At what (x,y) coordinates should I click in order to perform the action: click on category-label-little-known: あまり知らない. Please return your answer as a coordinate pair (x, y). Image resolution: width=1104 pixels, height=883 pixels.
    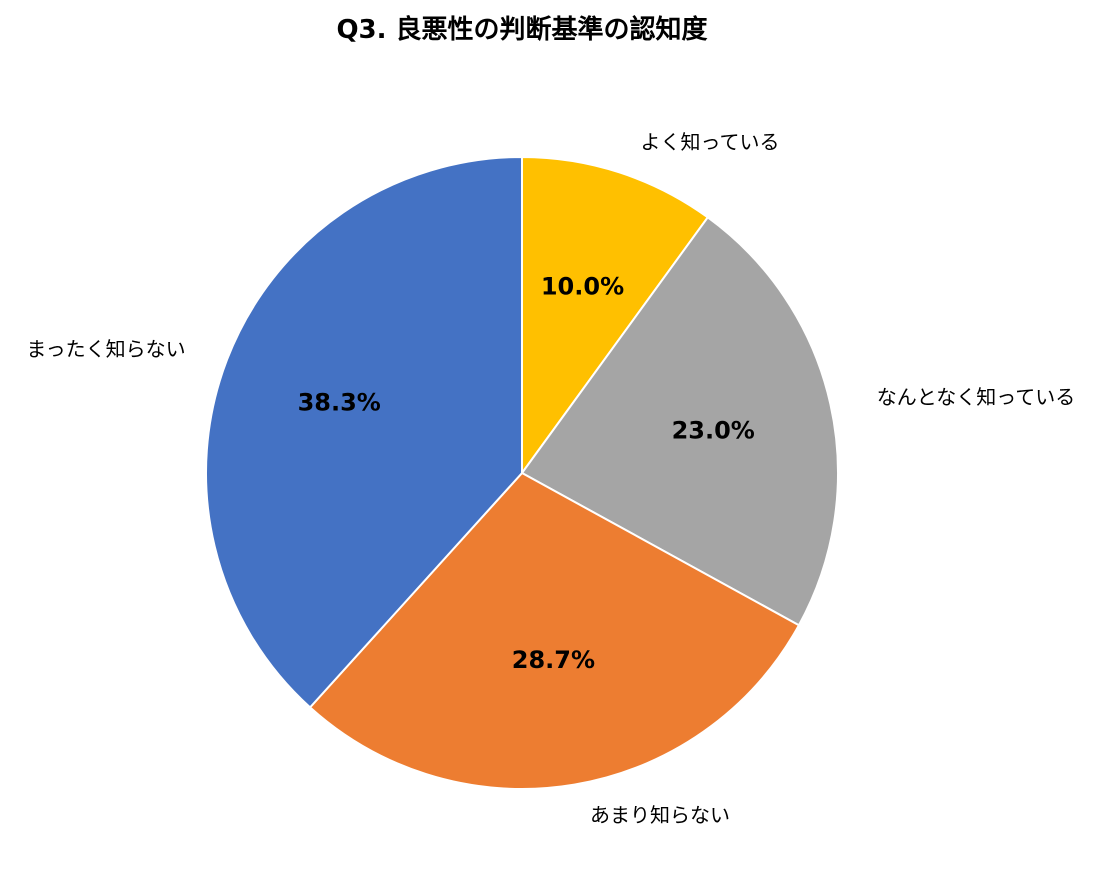
    Looking at the image, I should click on (660, 815).